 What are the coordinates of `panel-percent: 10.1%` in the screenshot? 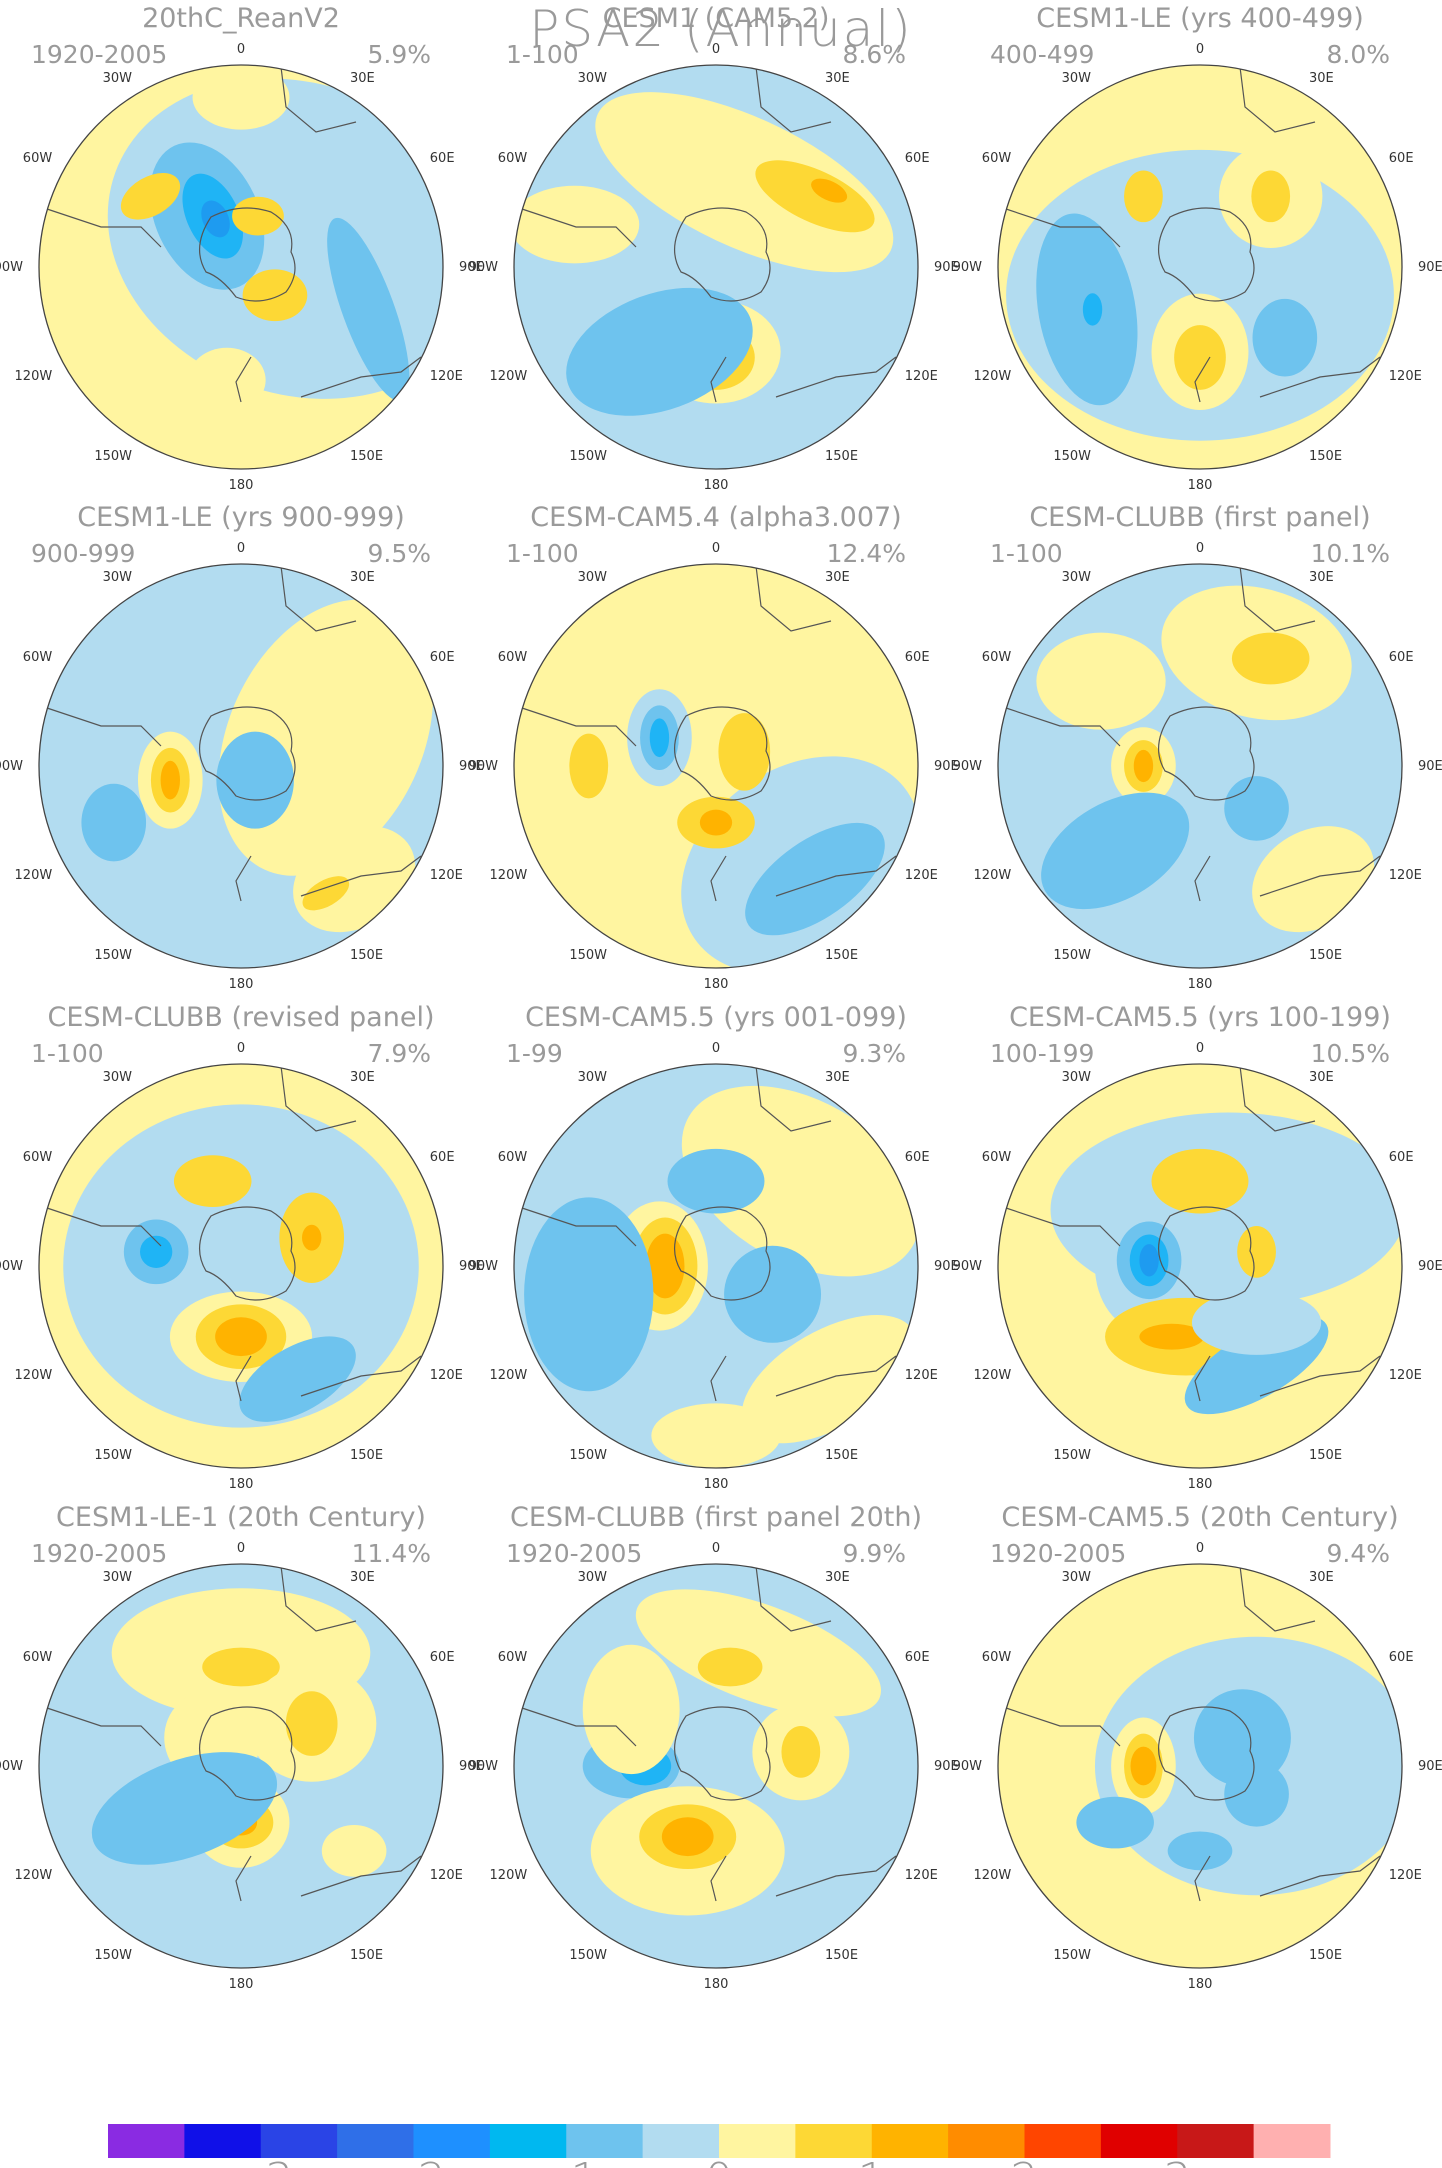 It's located at (1350, 553).